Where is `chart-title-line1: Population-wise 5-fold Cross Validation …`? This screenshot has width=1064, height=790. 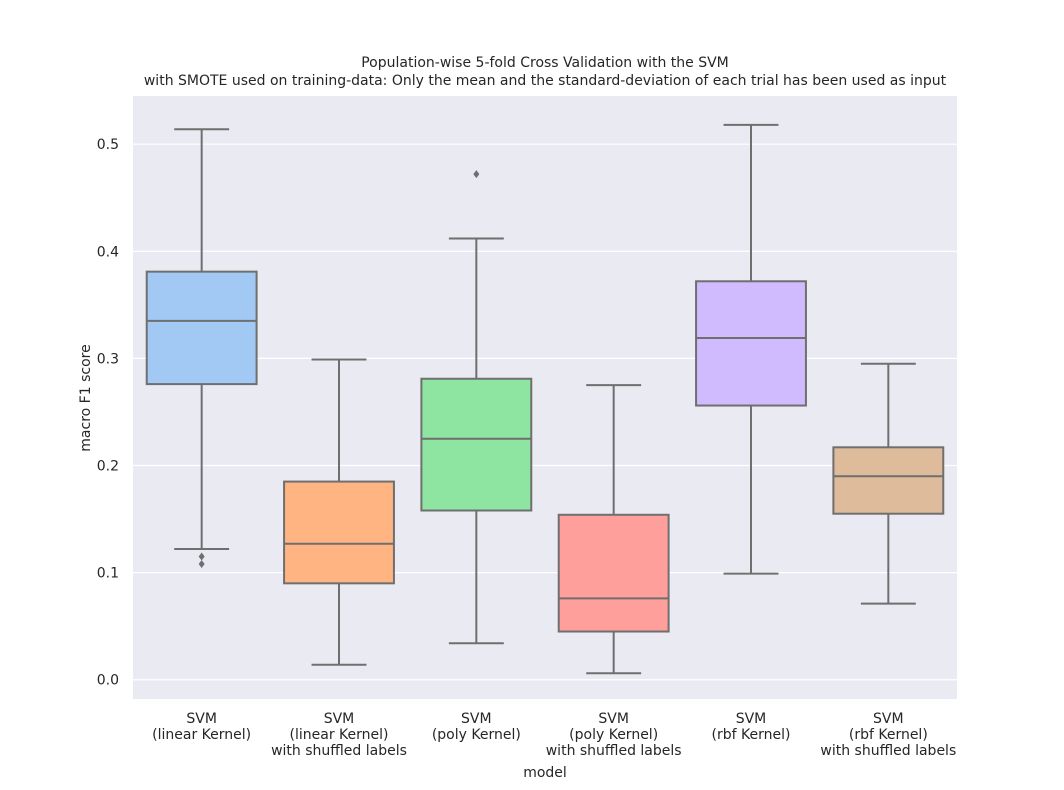
chart-title-line1: Population-wise 5-fold Cross Validation … is located at coordinates (545, 63).